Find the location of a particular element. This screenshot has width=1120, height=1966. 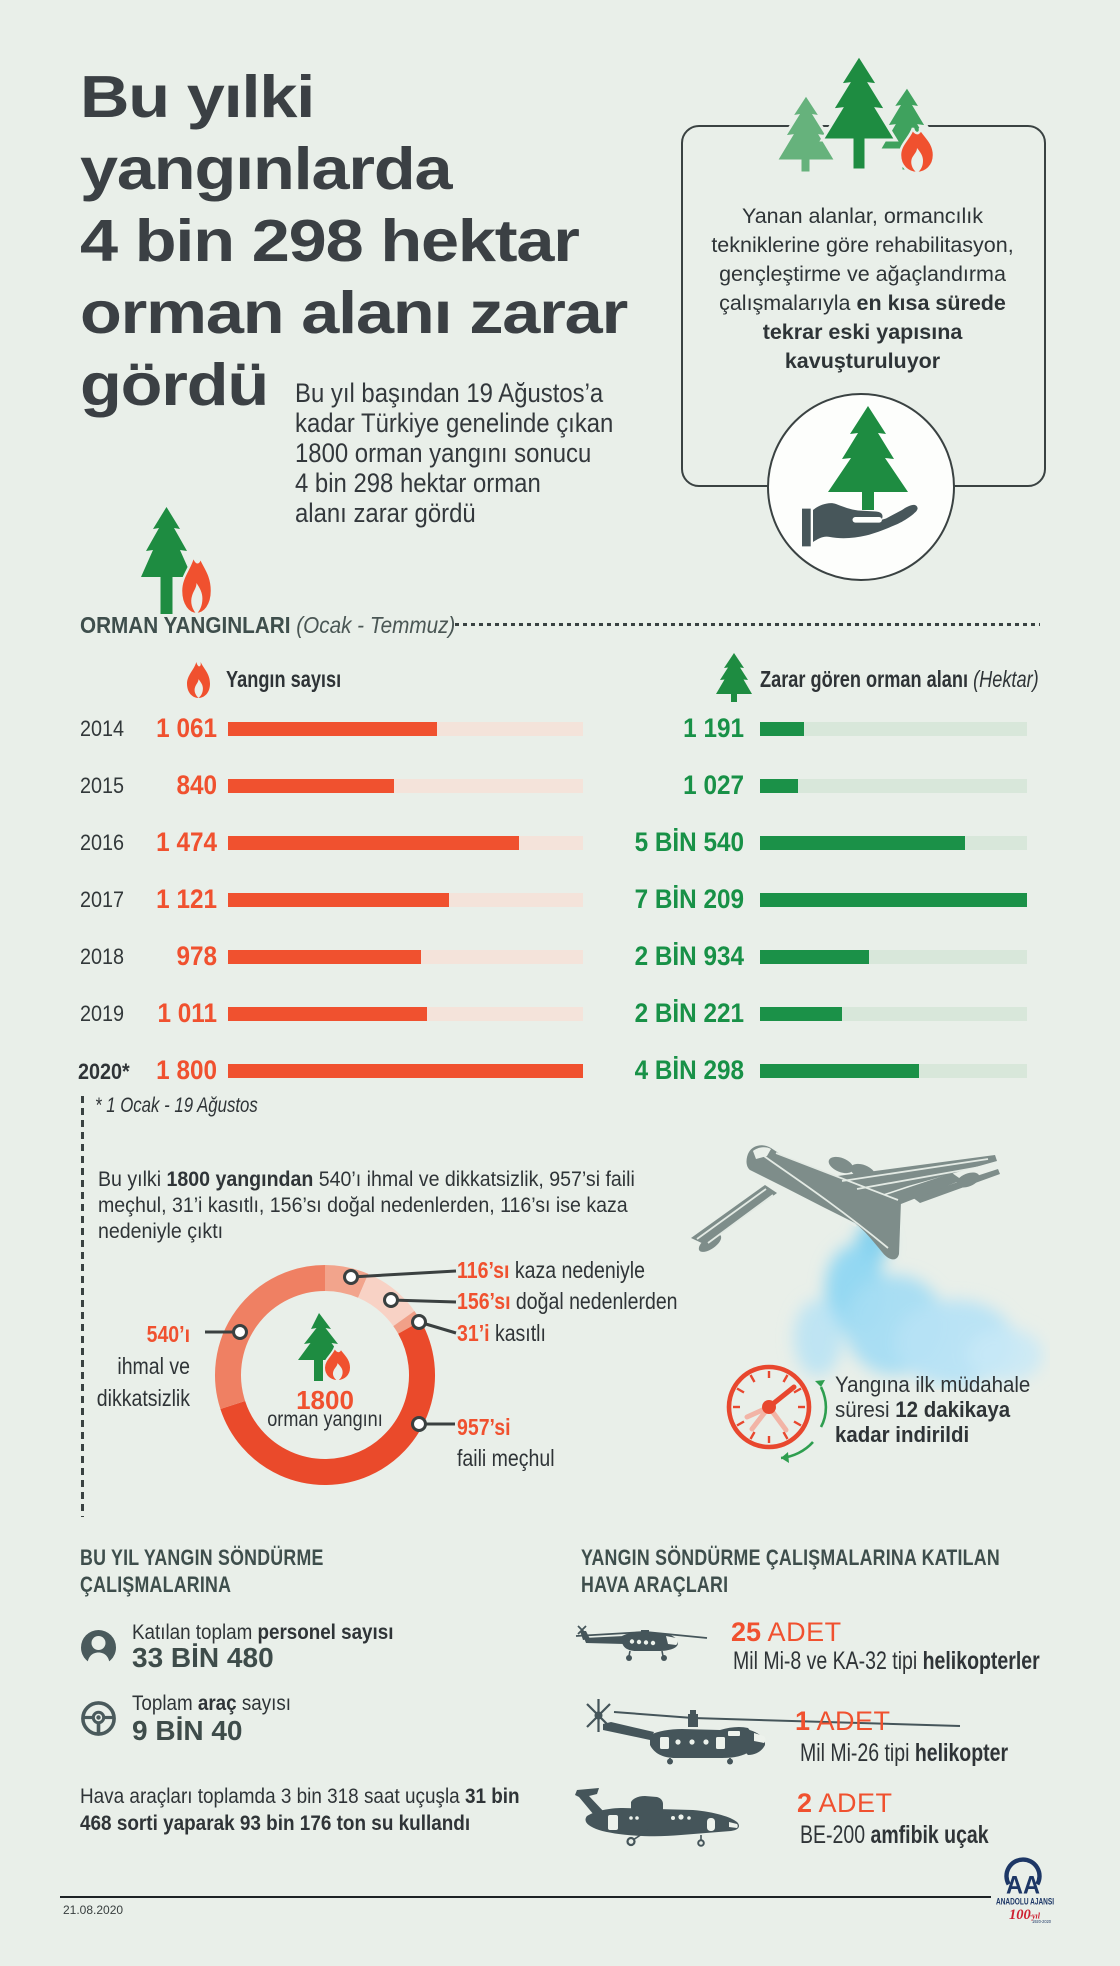

svg-text: 1920-2020 is located at coordinates (1041, 1921).